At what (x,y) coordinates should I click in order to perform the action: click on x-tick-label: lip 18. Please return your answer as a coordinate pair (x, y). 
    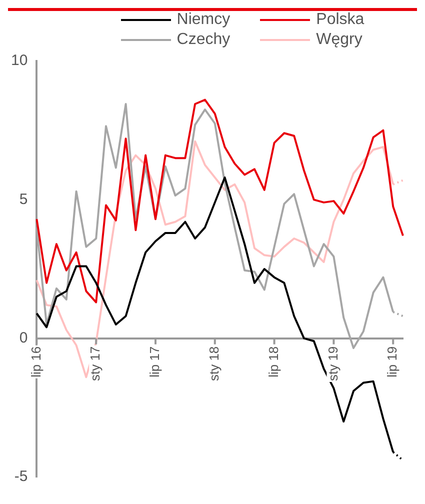
    Looking at the image, I should click on (273, 362).